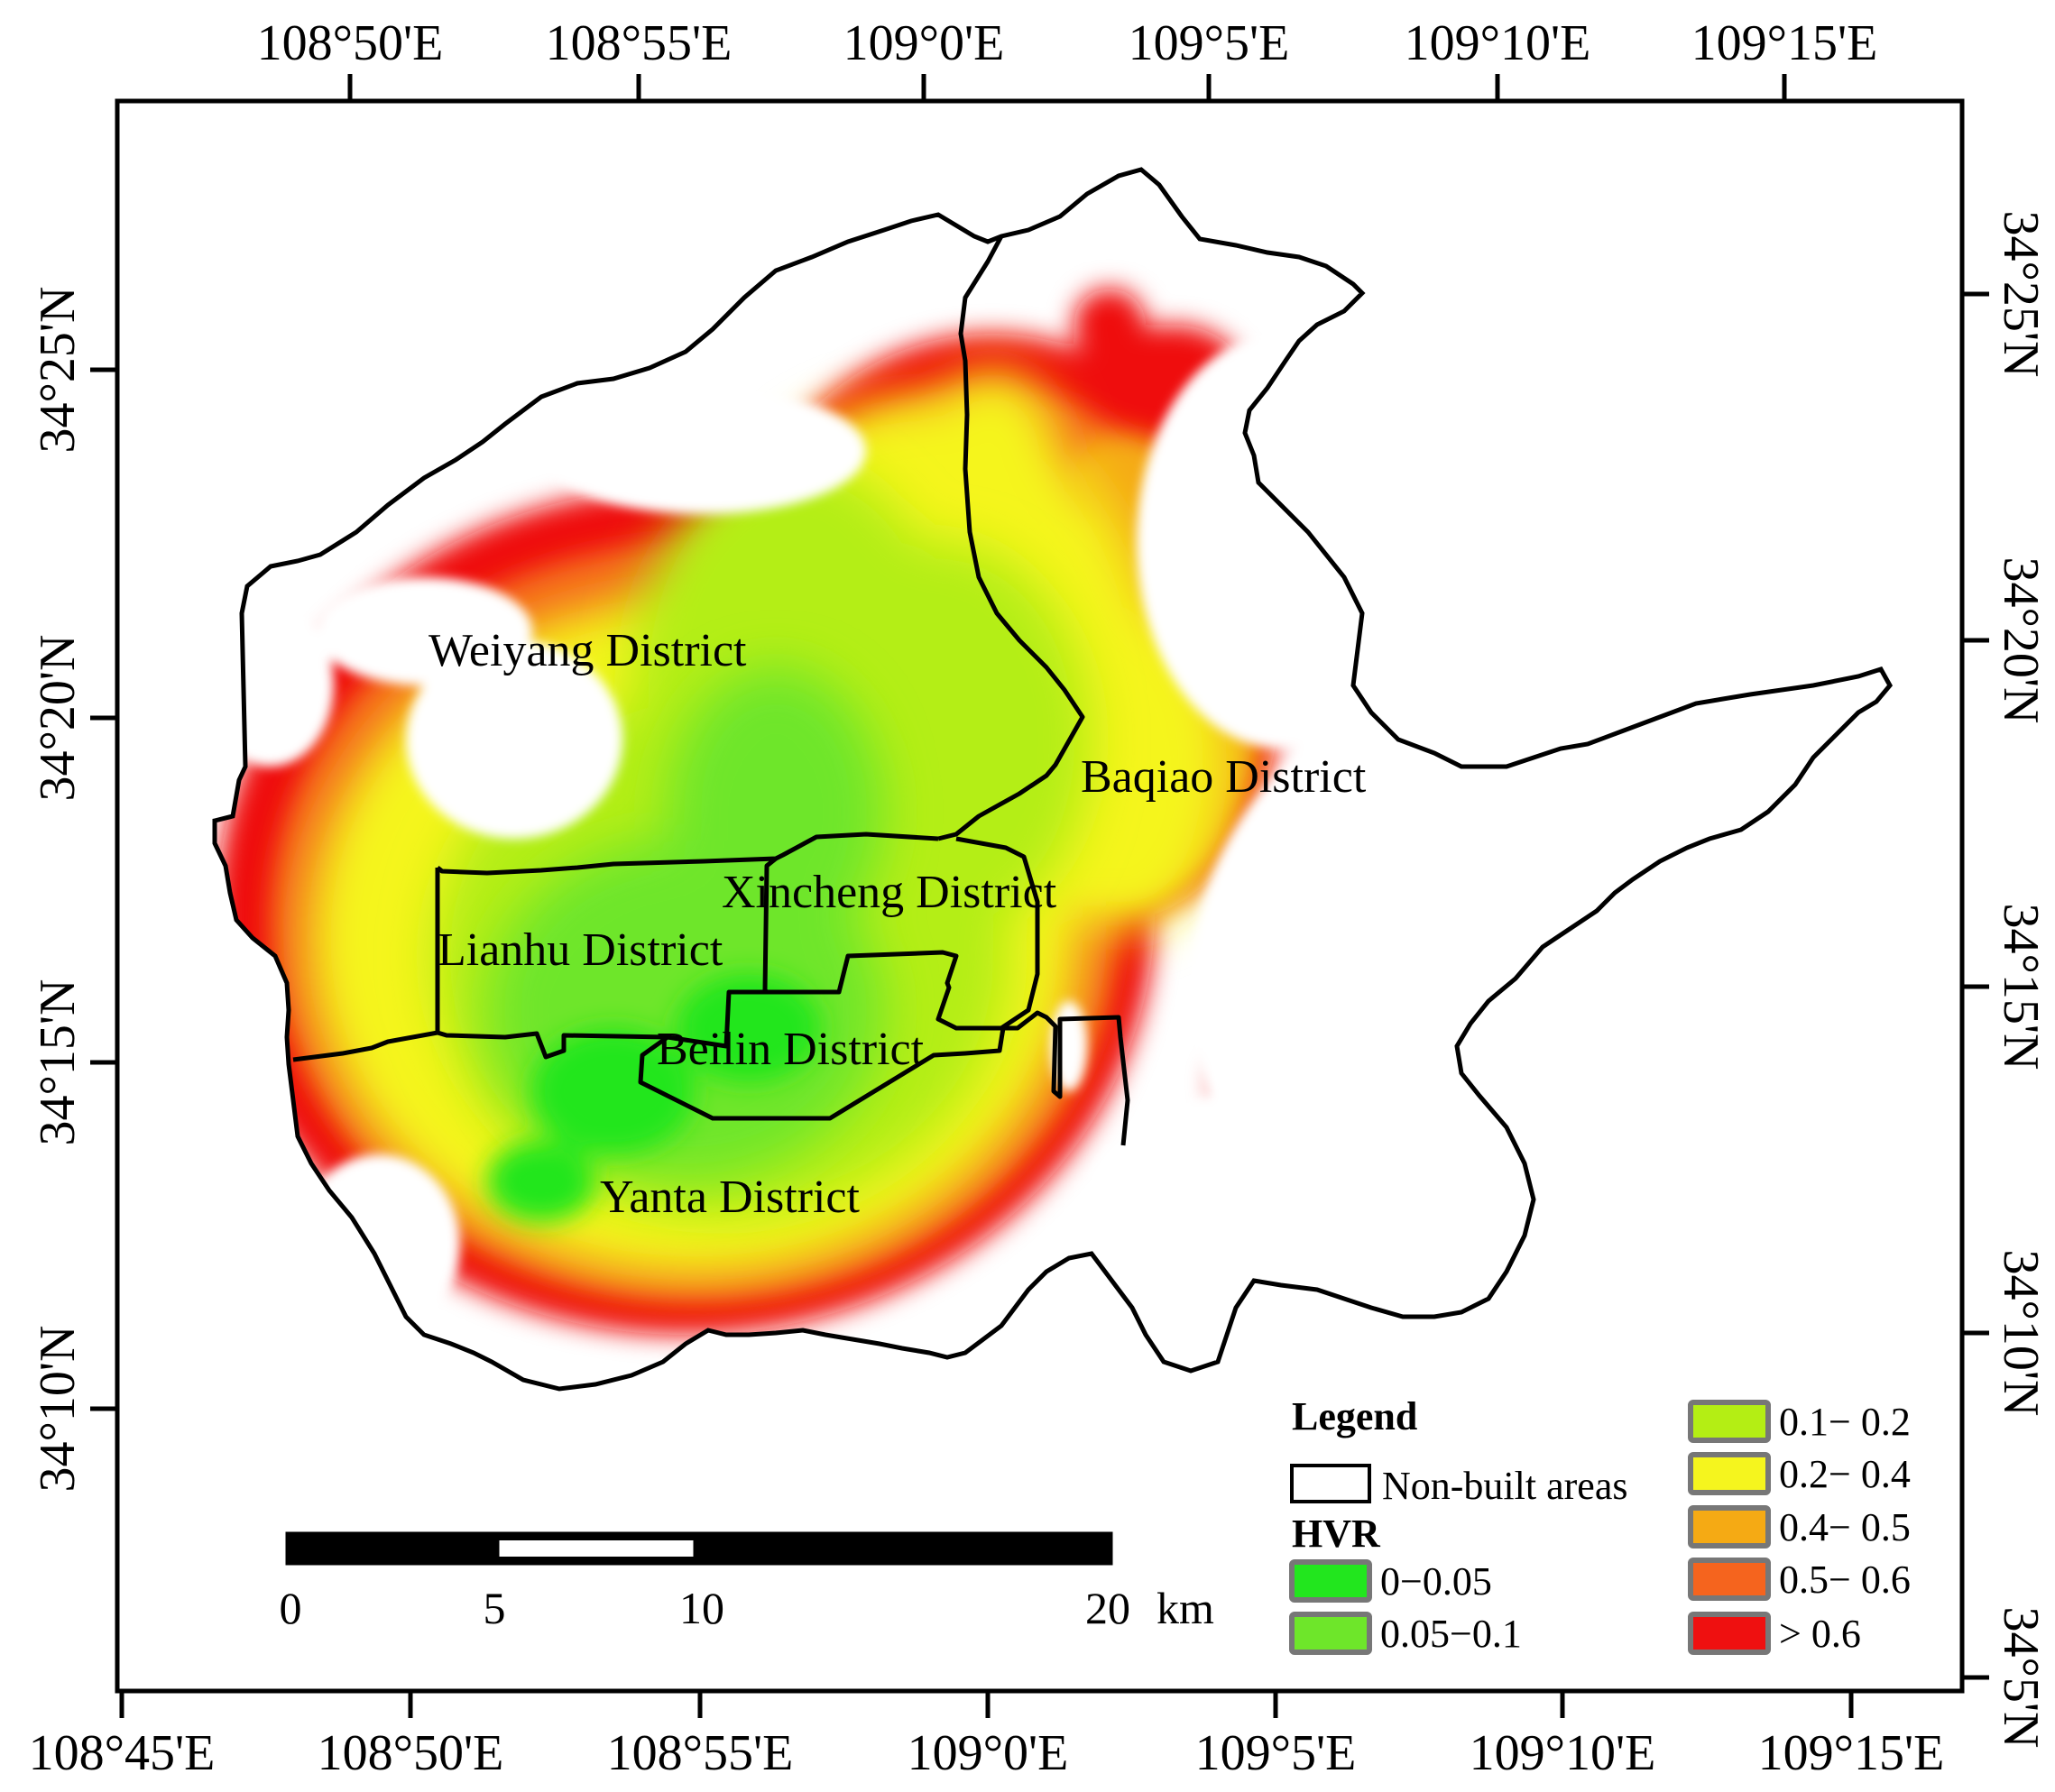 The height and width of the screenshot is (1792, 2055). What do you see at coordinates (350, 43) in the screenshot?
I see `top-lon-label: 108°50'E` at bounding box center [350, 43].